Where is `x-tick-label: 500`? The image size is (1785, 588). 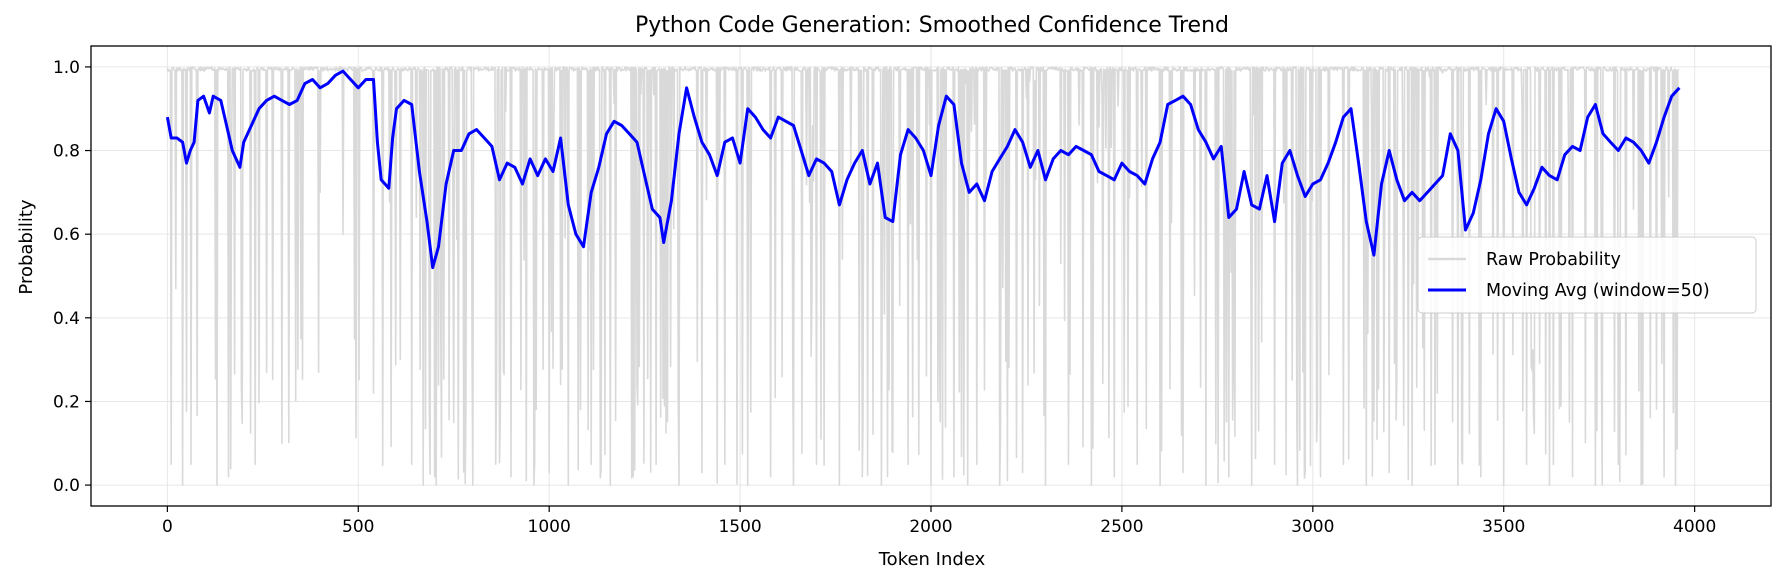 x-tick-label: 500 is located at coordinates (358, 527).